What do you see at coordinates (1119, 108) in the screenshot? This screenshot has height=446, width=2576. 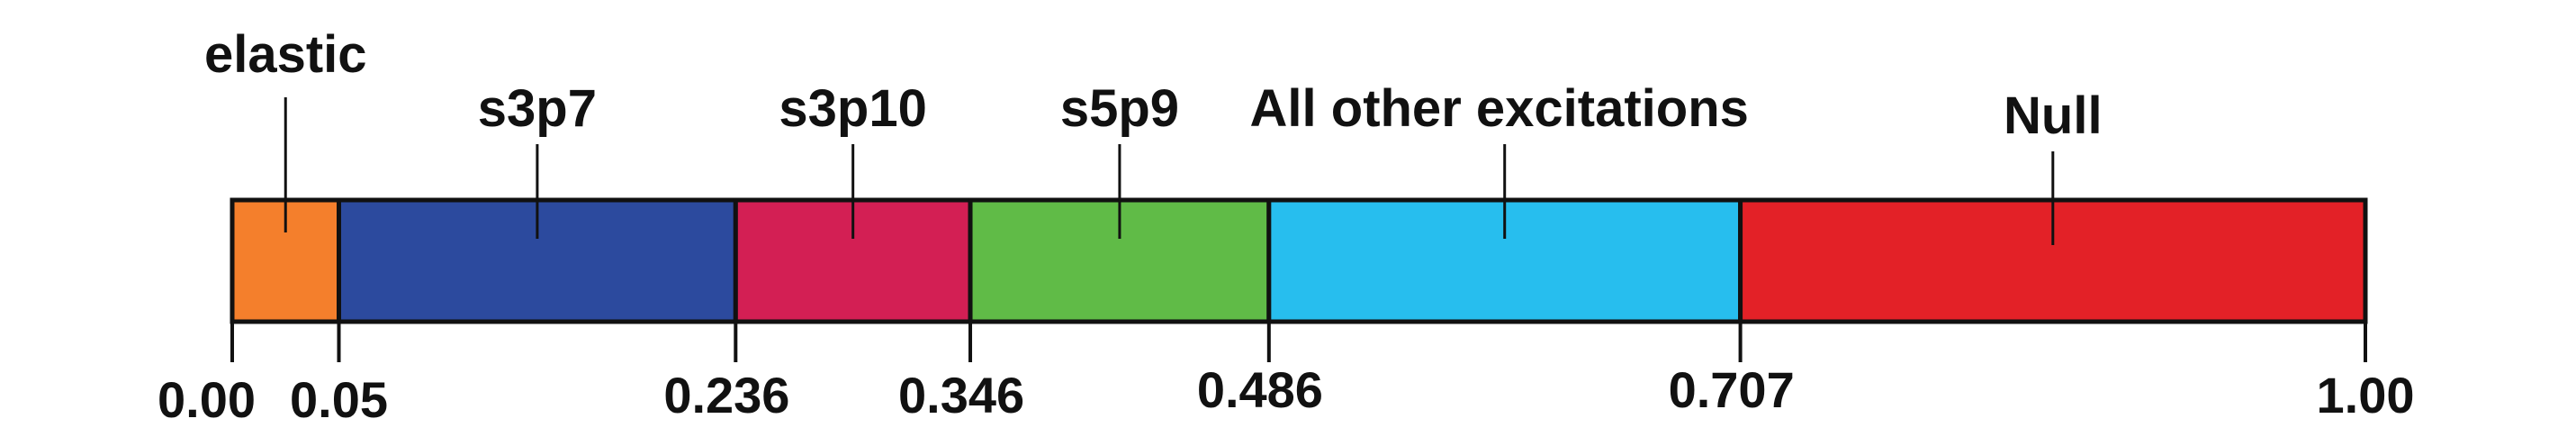 I see `segment-label-s5p9: s5p9` at bounding box center [1119, 108].